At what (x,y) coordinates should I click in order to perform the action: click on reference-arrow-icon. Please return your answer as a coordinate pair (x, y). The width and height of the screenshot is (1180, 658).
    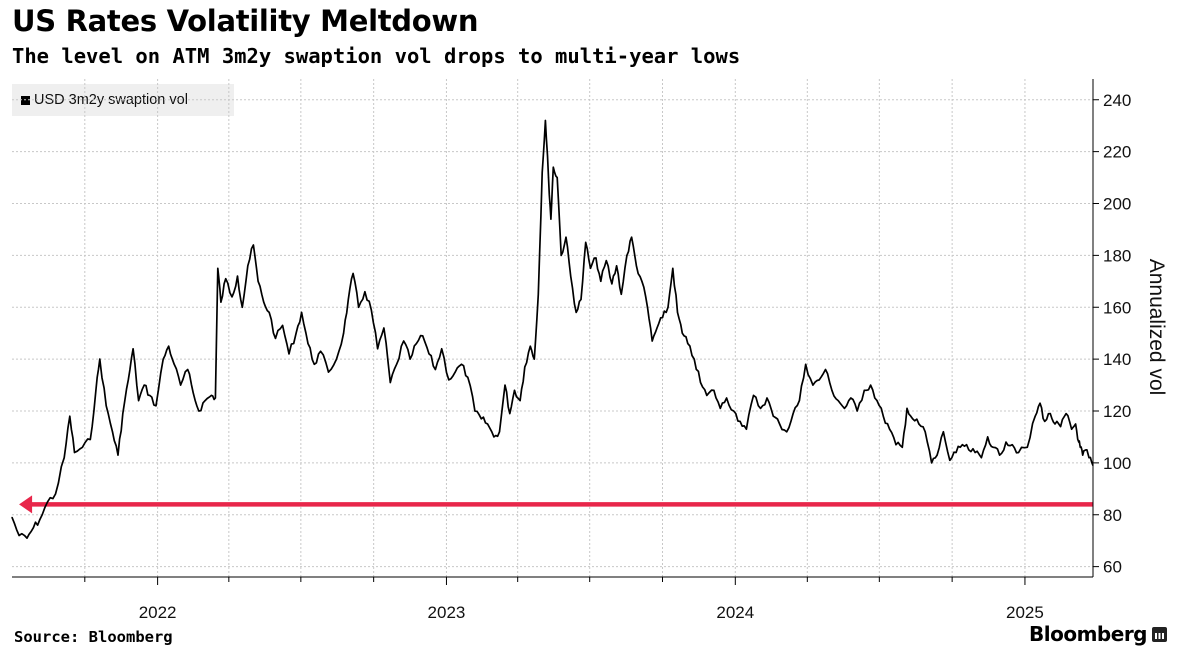
    Looking at the image, I should click on (26, 504).